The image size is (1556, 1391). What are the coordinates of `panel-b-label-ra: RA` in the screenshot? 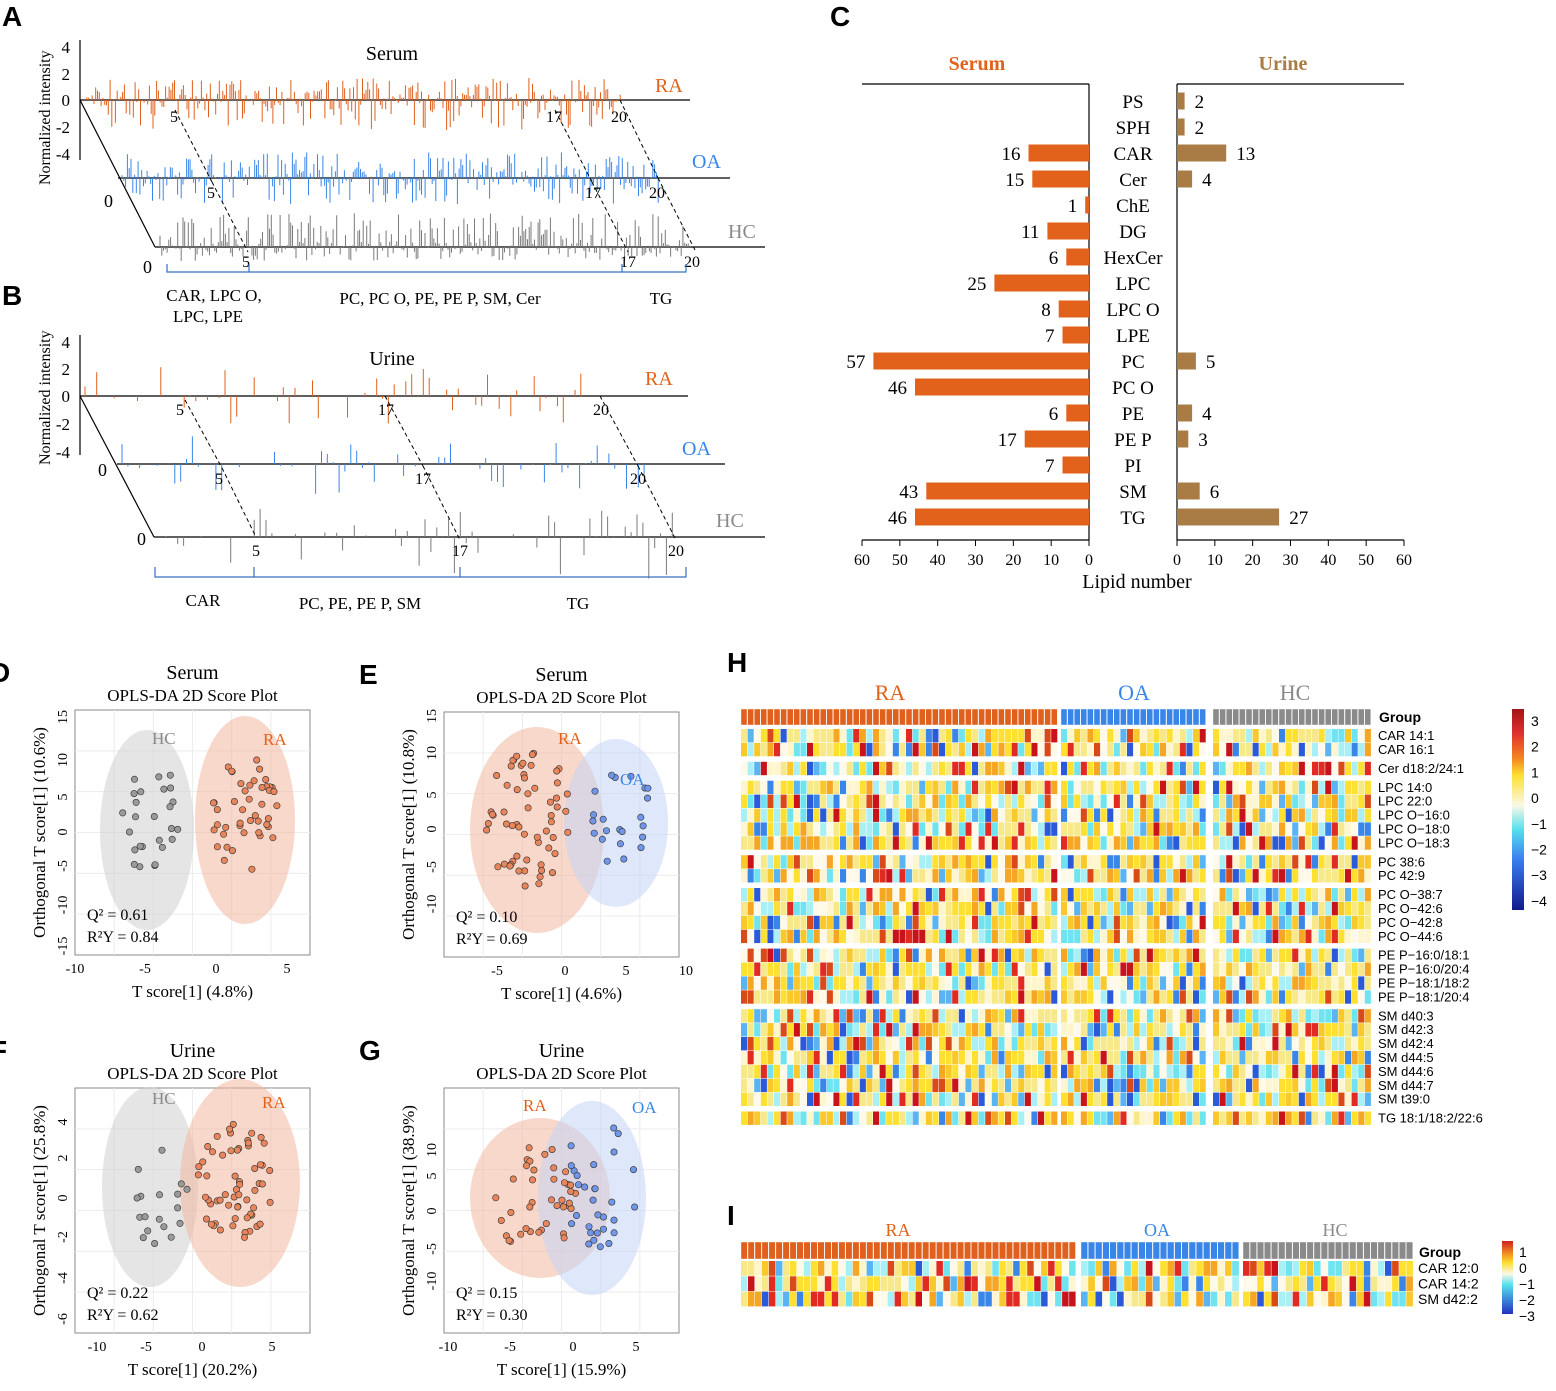 It's located at (659, 379).